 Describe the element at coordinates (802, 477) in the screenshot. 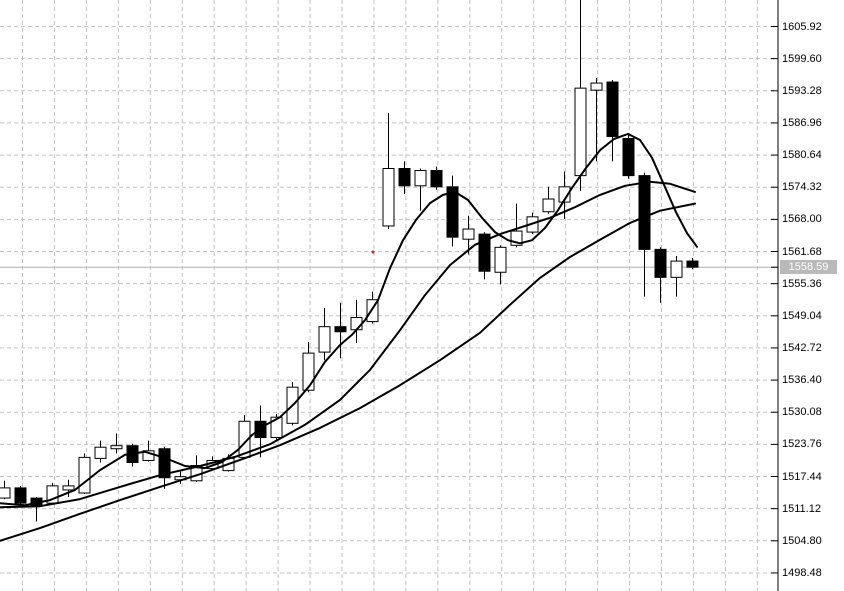

I see `axis-tick-label: 1517.44` at that location.